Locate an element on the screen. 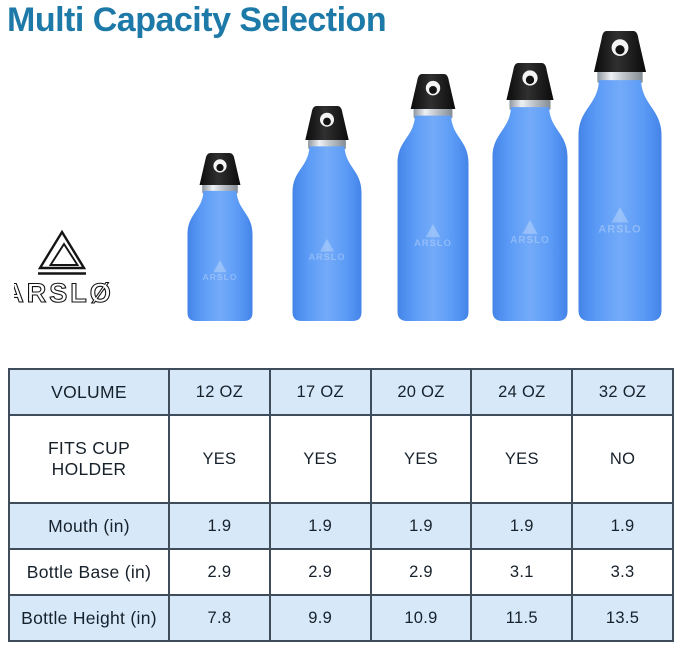 This screenshot has height=646, width=679. table-row: Mouth (in) 1.9 1.9 1.9 1.9 1.9 is located at coordinates (341, 526).